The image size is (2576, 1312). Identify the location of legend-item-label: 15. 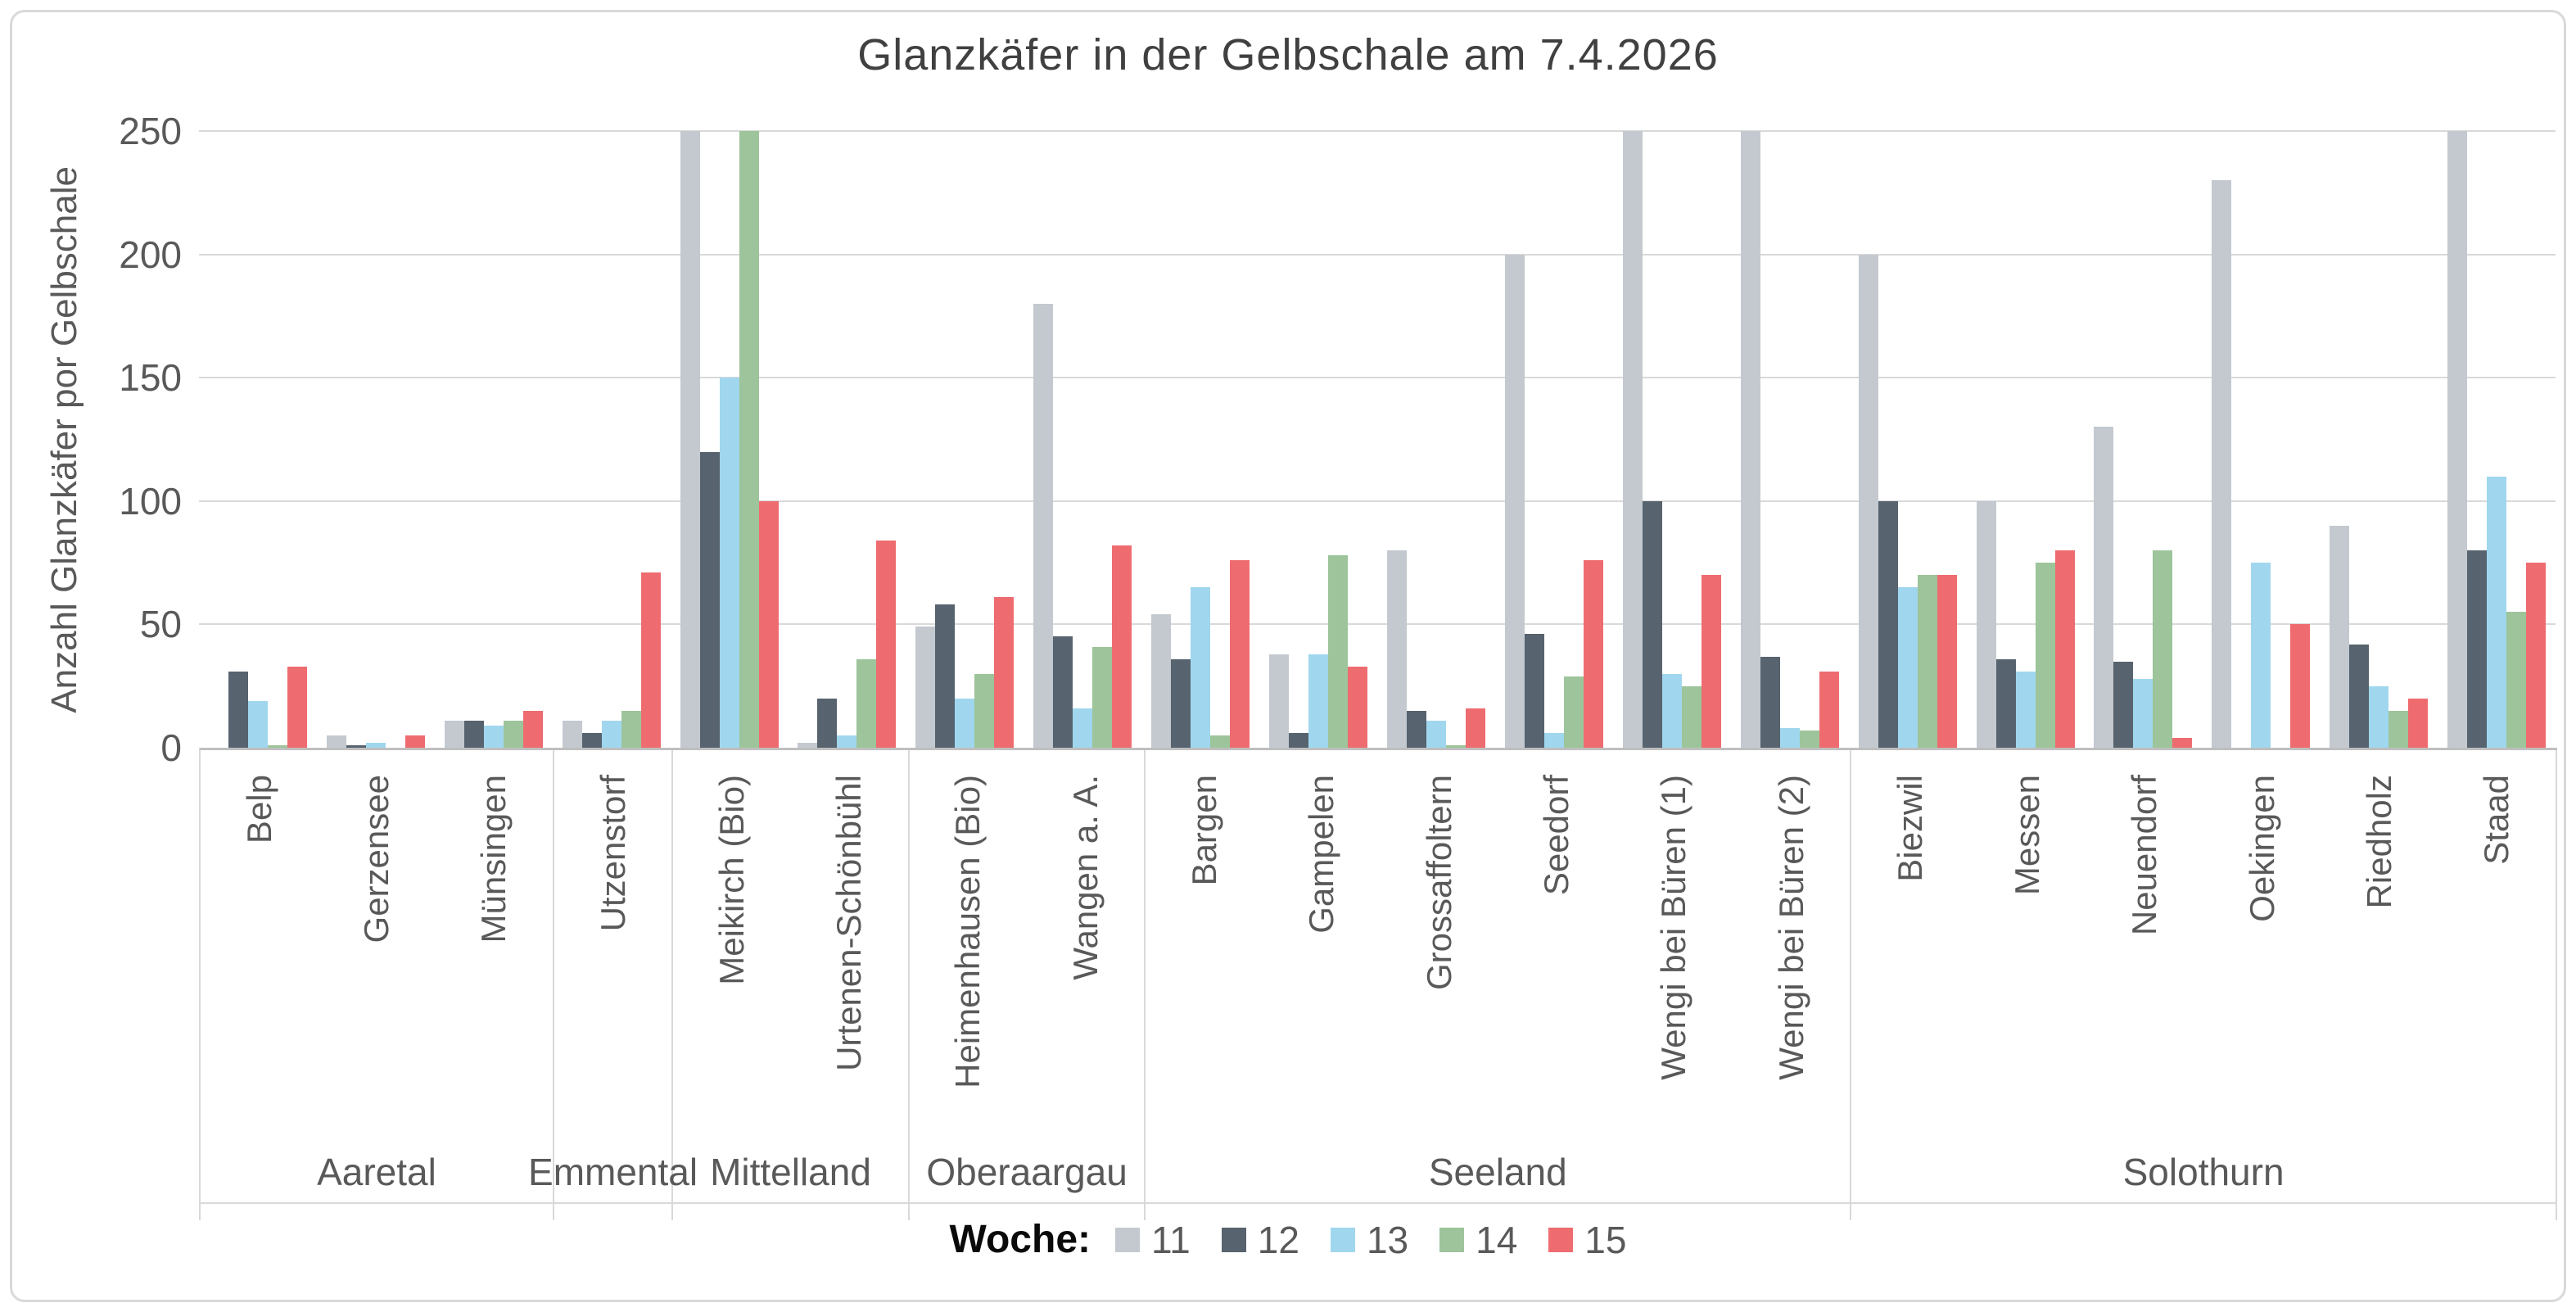
(1605, 1239).